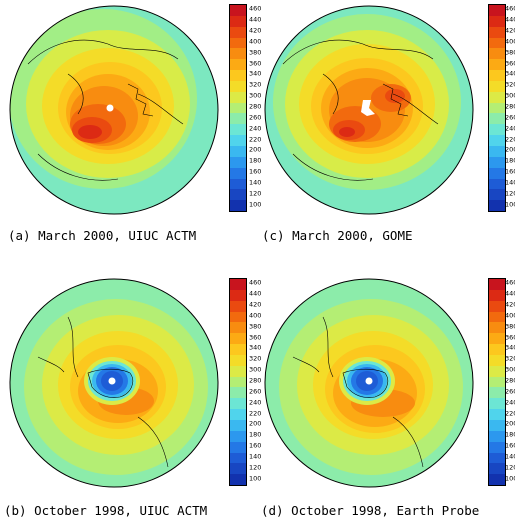  What do you see at coordinates (255, 423) in the screenshot?
I see `colorbar-tick-label: 200` at bounding box center [255, 423].